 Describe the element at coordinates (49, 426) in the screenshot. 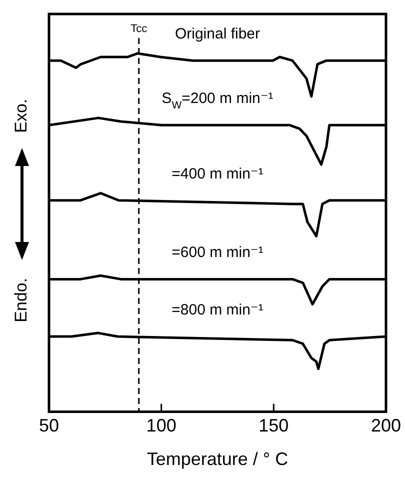

I see `x-tick-label: 50` at that location.